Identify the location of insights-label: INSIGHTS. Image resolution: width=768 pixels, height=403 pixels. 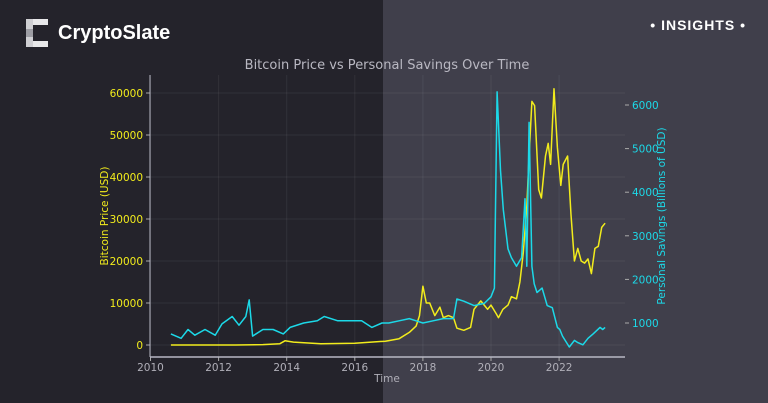
(698, 25).